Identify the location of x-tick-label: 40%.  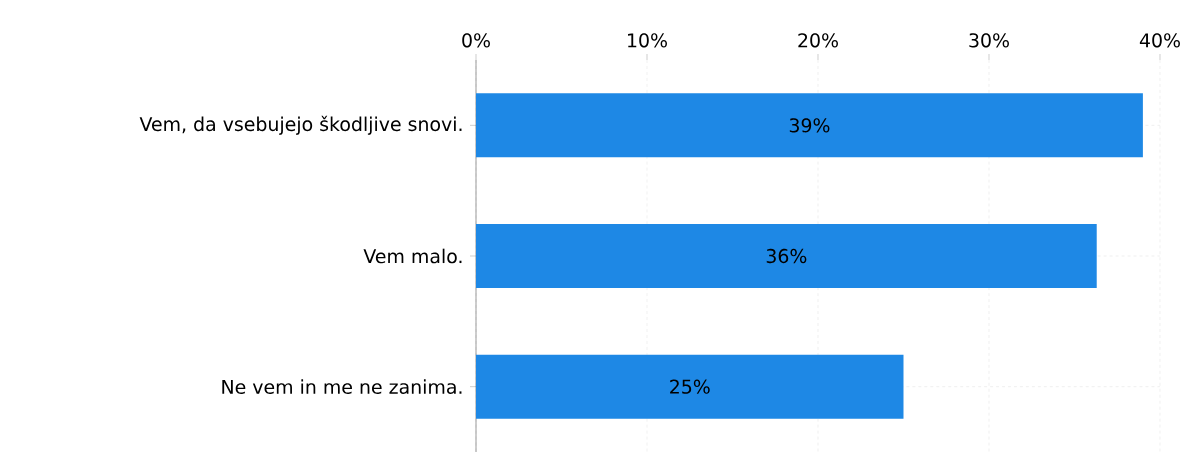
(1159, 40).